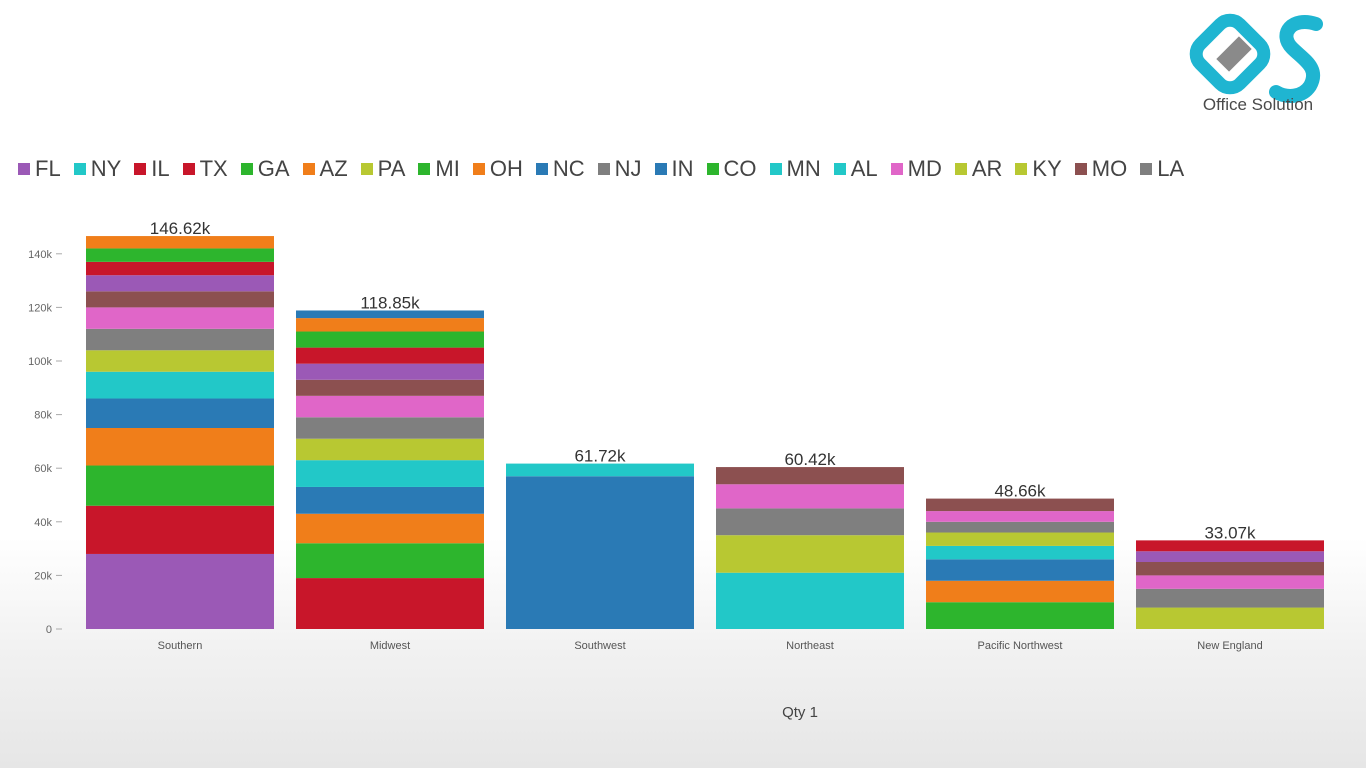 This screenshot has height=768, width=1366. Describe the element at coordinates (978, 169) in the screenshot. I see `legend-item: AR` at that location.